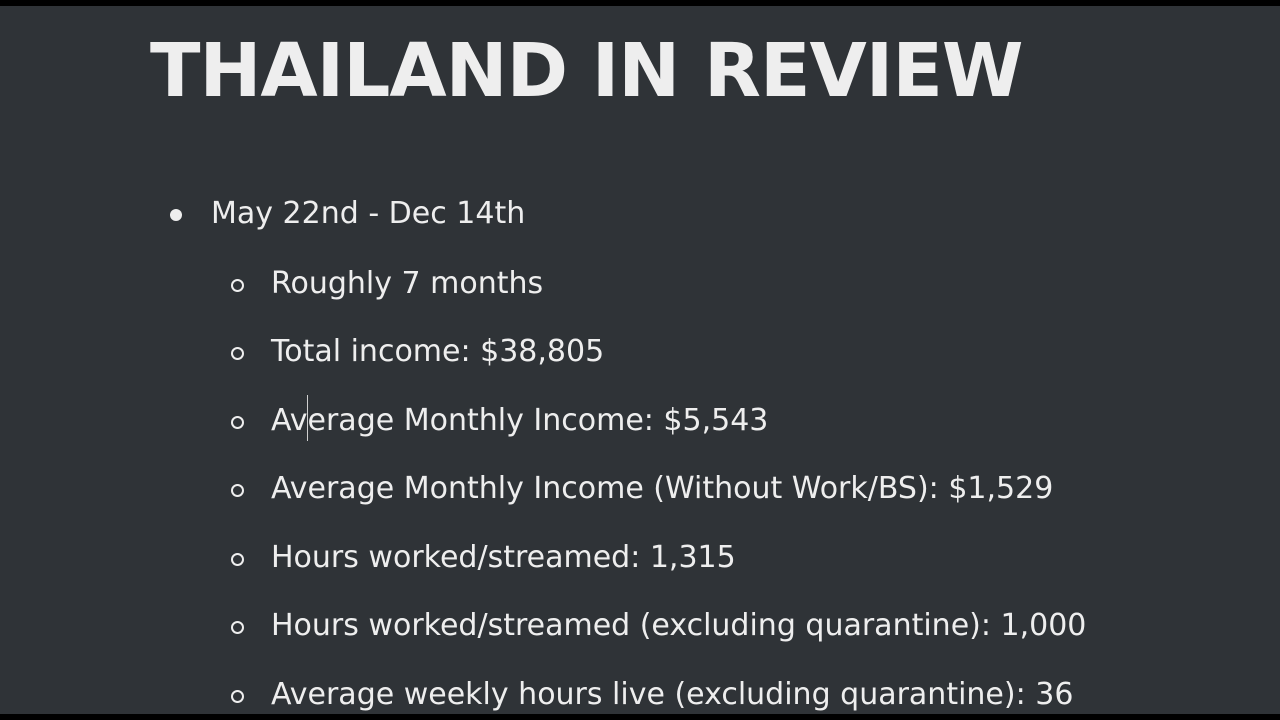 The width and height of the screenshot is (1280, 720). Describe the element at coordinates (368, 213) in the screenshot. I see `list-item-date-range: May 22nd - Dec 14th` at that location.